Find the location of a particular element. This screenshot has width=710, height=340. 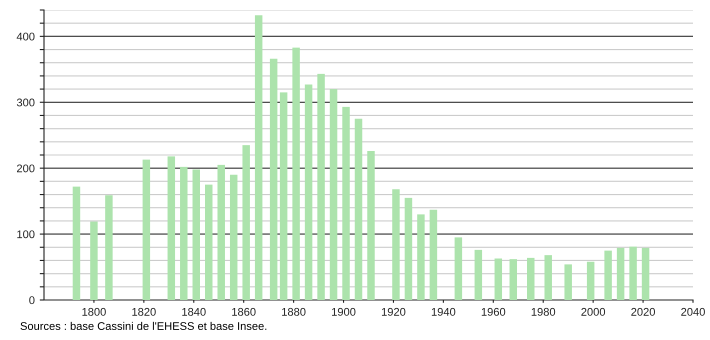

y-tick-label: 300 is located at coordinates (25, 102).